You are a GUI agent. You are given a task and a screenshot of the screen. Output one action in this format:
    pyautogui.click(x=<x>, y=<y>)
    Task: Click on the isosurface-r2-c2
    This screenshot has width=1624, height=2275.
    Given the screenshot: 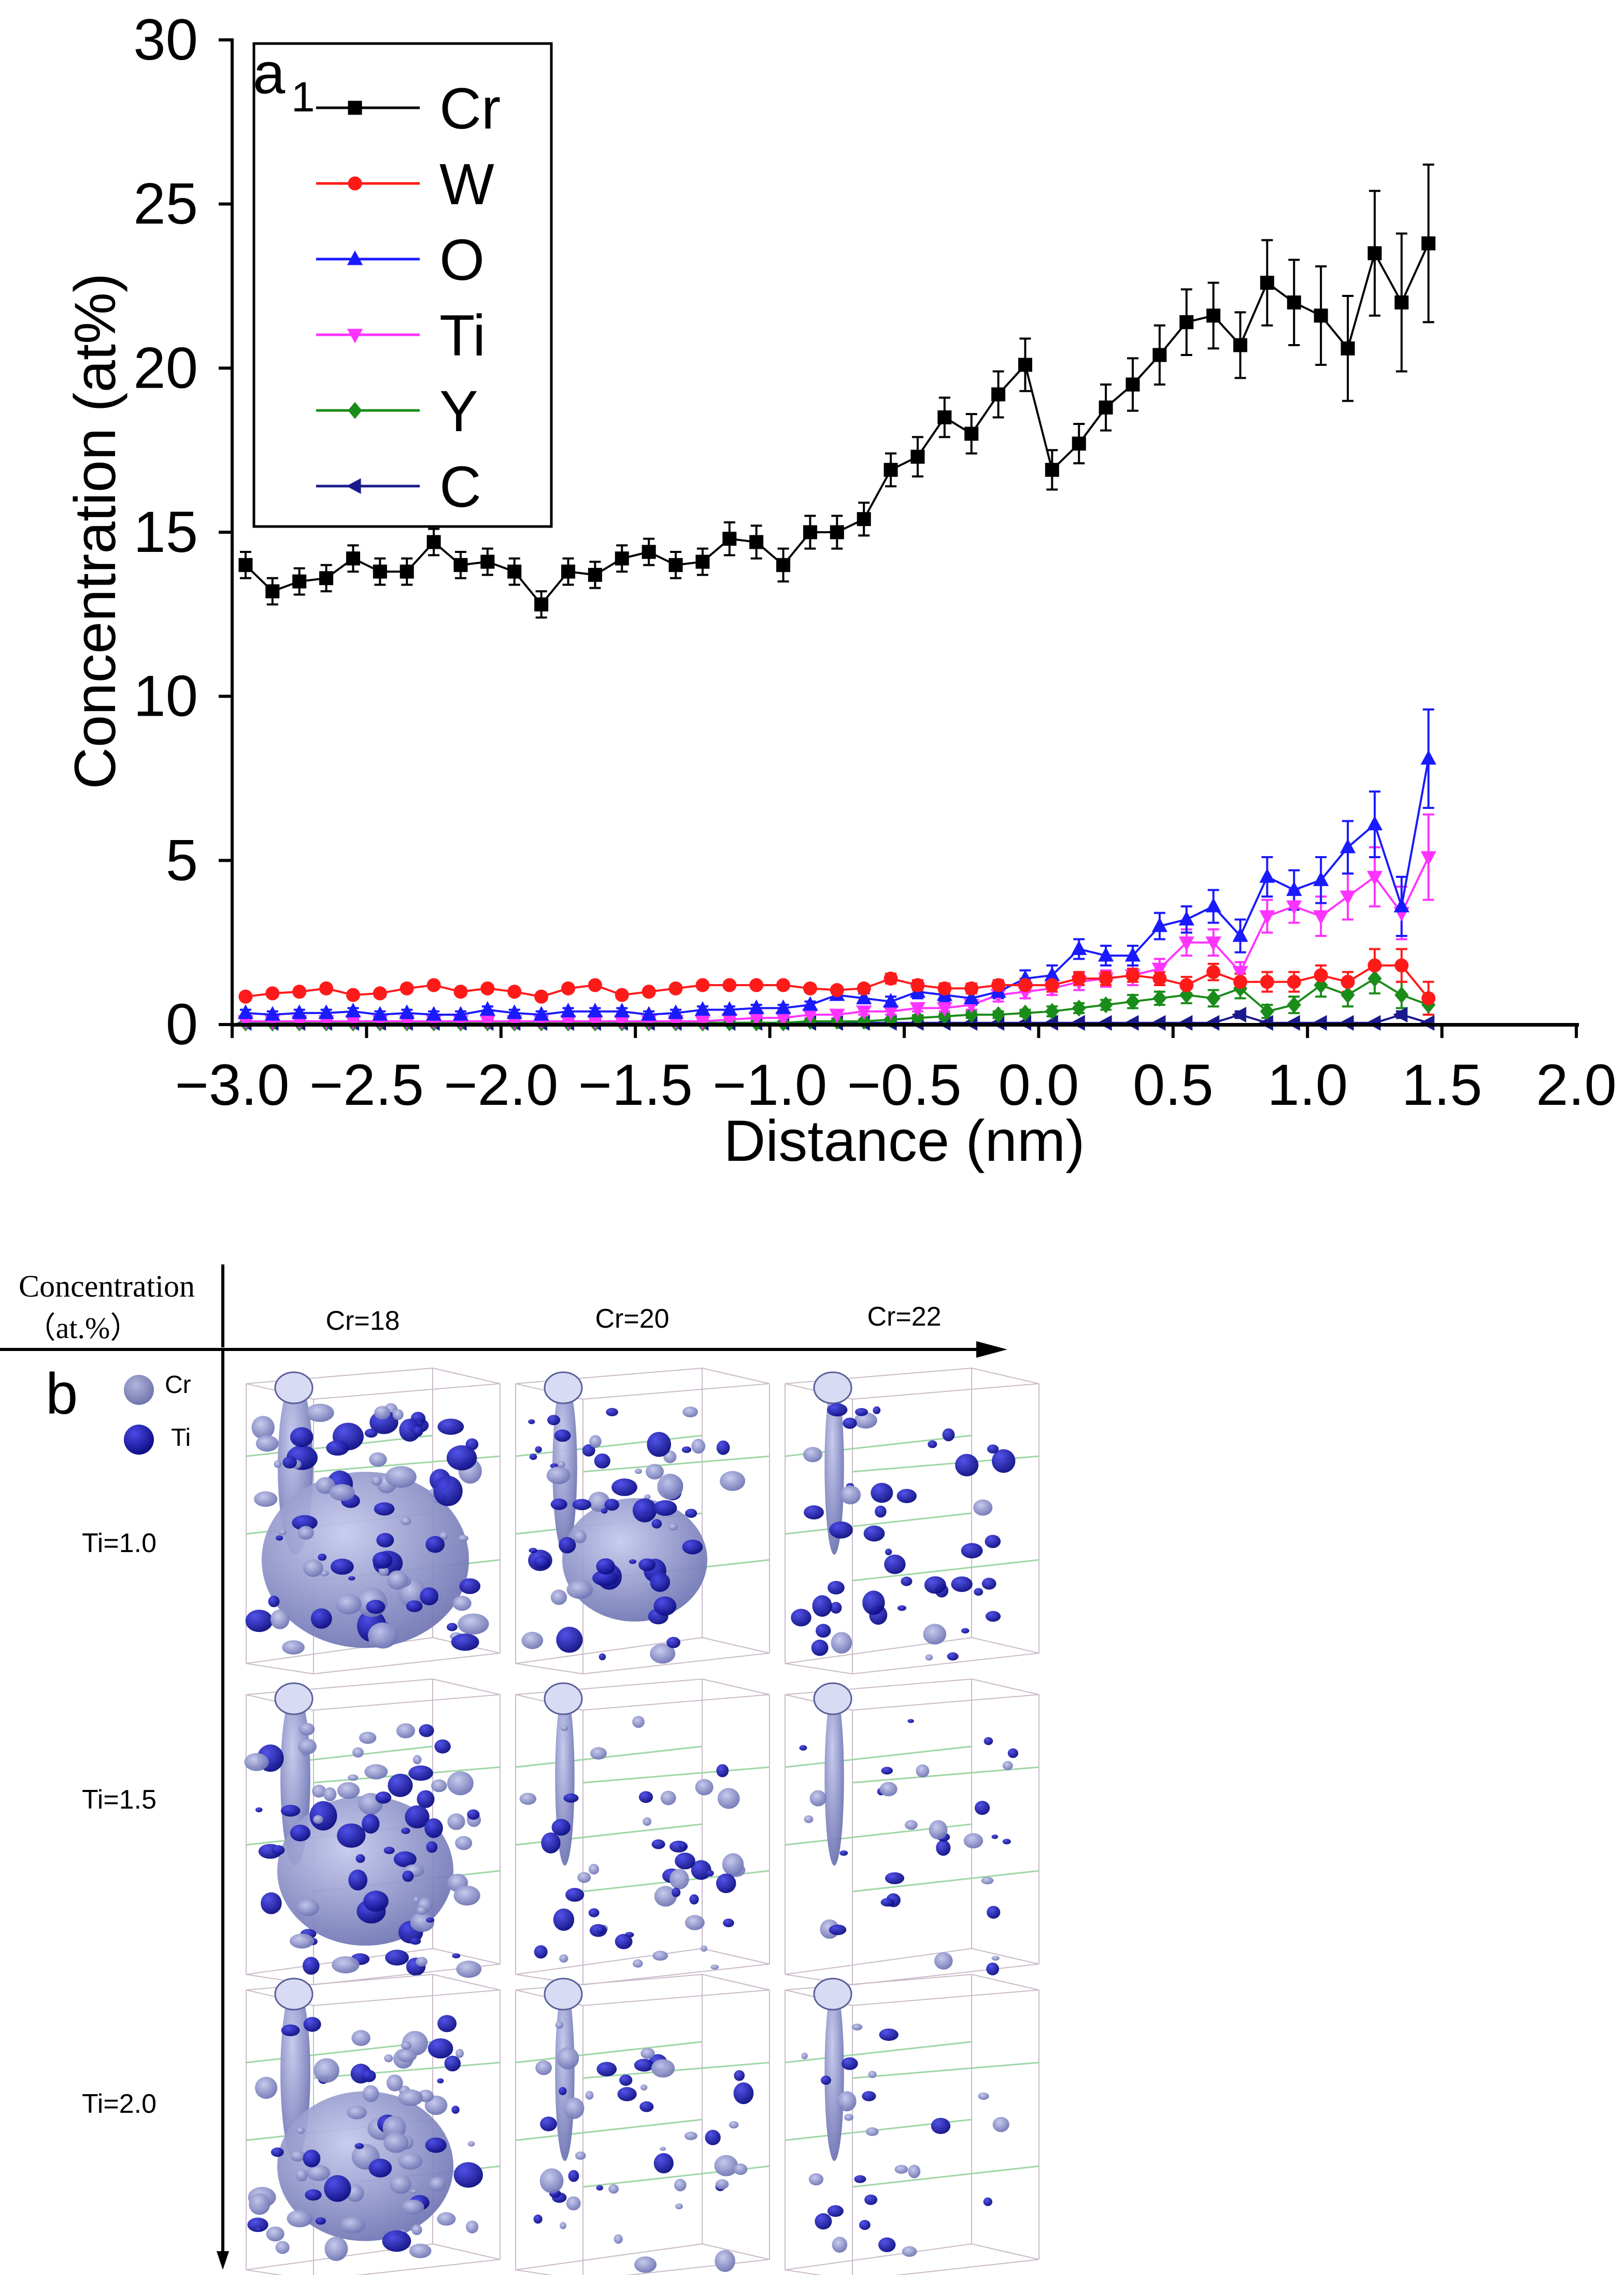 What is the action you would take?
    pyautogui.click(x=642, y=1832)
    